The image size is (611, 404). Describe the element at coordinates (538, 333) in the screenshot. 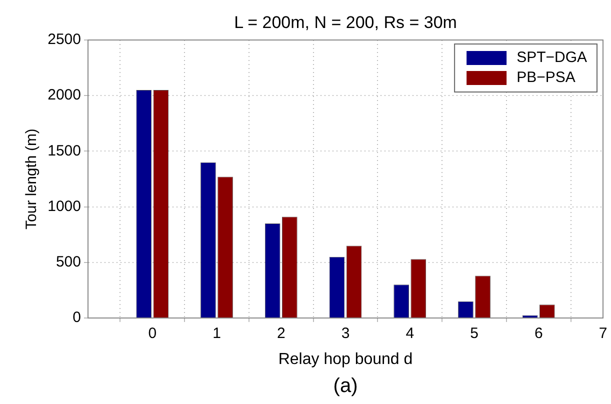

I see `x-tick-label: 6` at that location.